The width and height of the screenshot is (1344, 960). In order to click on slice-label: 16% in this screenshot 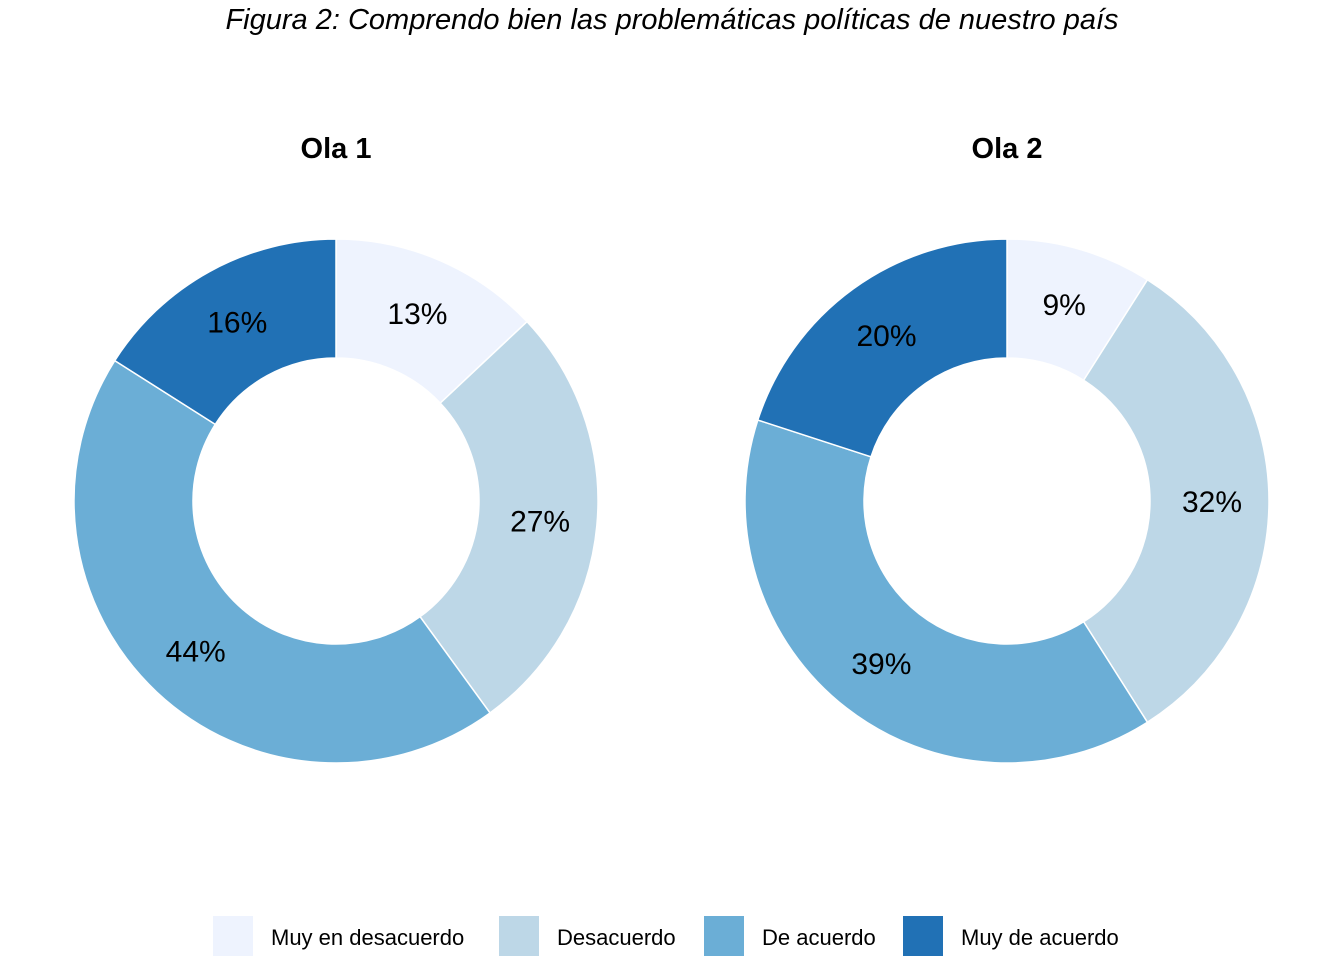, I will do `click(237, 322)`.